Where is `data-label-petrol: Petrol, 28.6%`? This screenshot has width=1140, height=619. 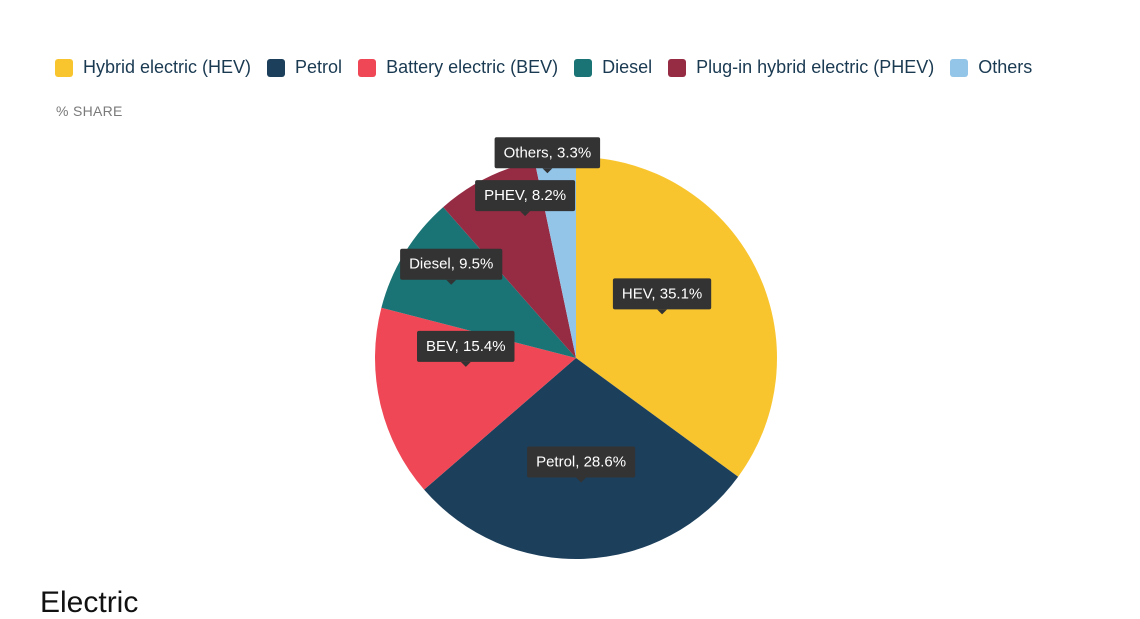 data-label-petrol: Petrol, 28.6% is located at coordinates (581, 464).